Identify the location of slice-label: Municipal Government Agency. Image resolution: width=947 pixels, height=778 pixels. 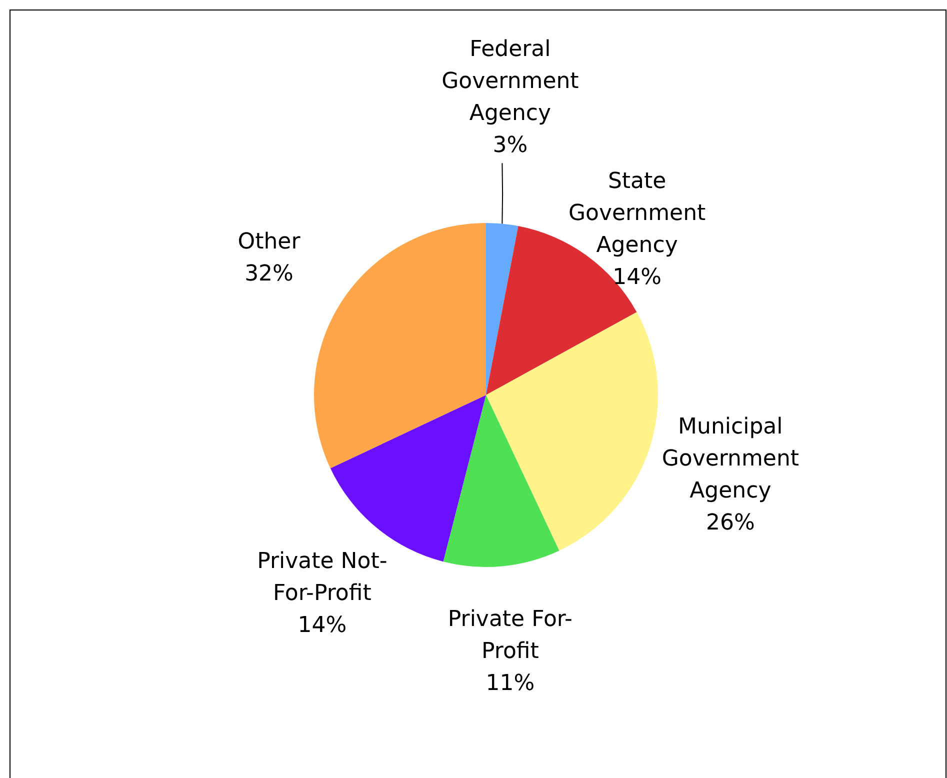
(731, 459).